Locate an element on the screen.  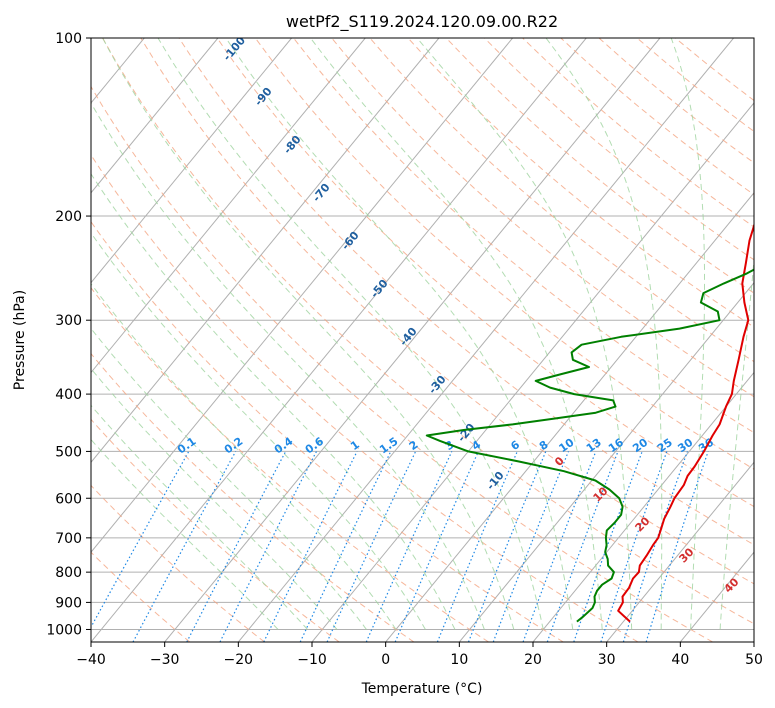
x-tick-label: 20 is located at coordinates (533, 660).